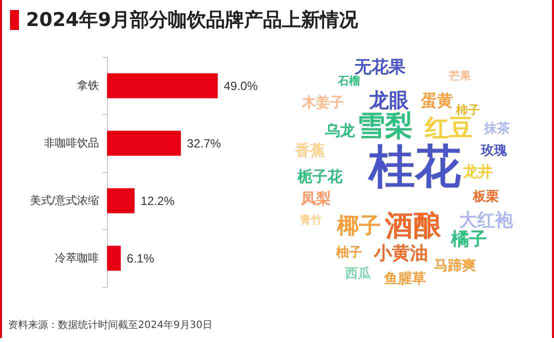 This screenshot has width=554, height=342. Describe the element at coordinates (157, 201) in the screenshot. I see `data-label: 12.2%` at that location.